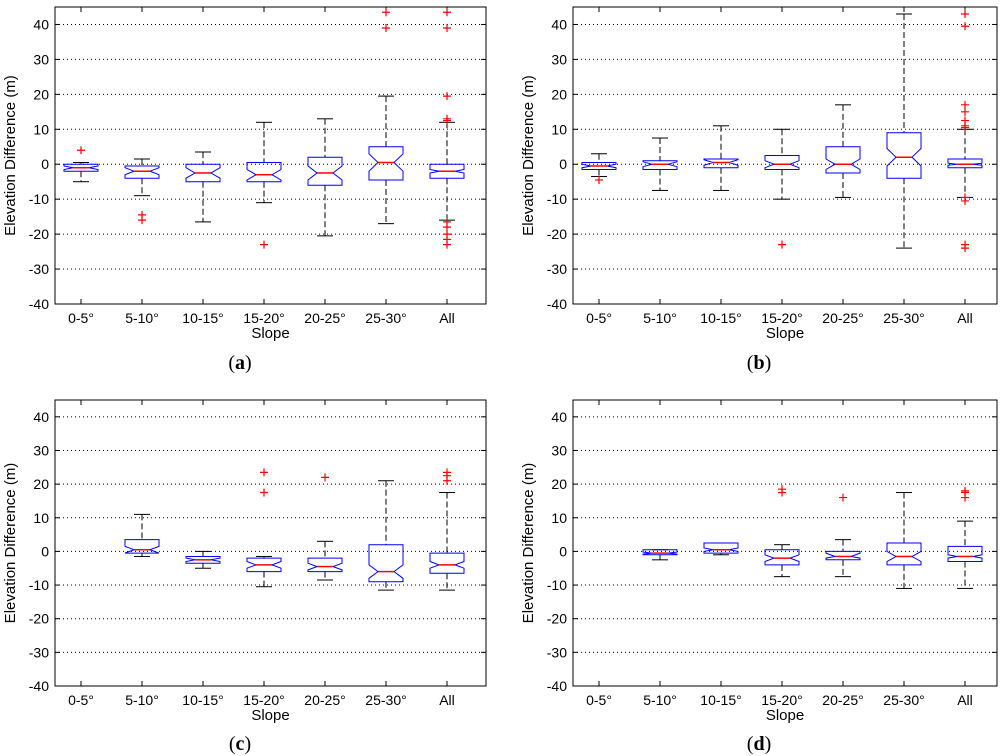 This screenshot has height=756, width=1000. Describe the element at coordinates (39, 652) in the screenshot. I see `y-tick-label: -30` at that location.